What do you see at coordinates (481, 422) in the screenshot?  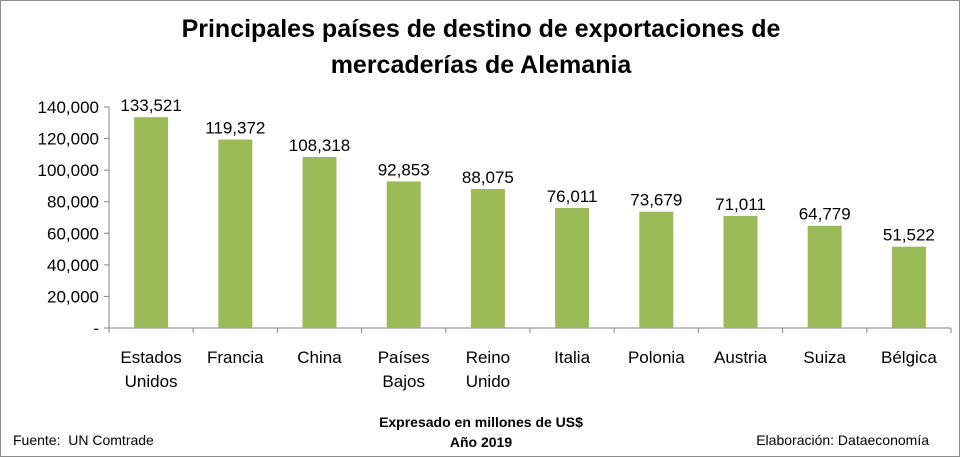 I see `subtitle-line-1: Expresado en millones de US$` at bounding box center [481, 422].